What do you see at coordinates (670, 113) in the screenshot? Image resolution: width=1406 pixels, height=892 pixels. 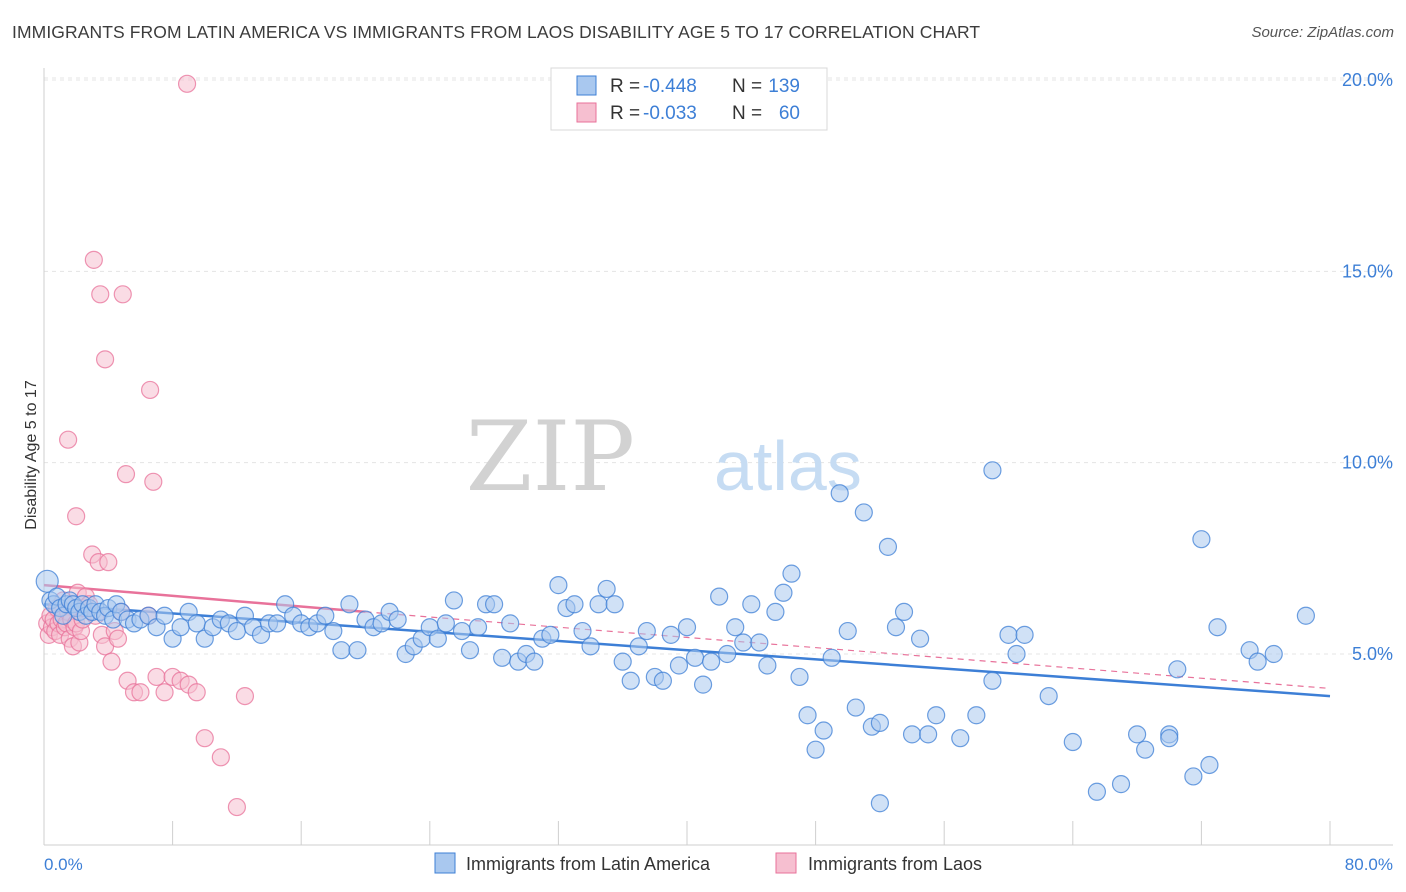 I see `legend-r-value-2: -0.033` at bounding box center [670, 113].